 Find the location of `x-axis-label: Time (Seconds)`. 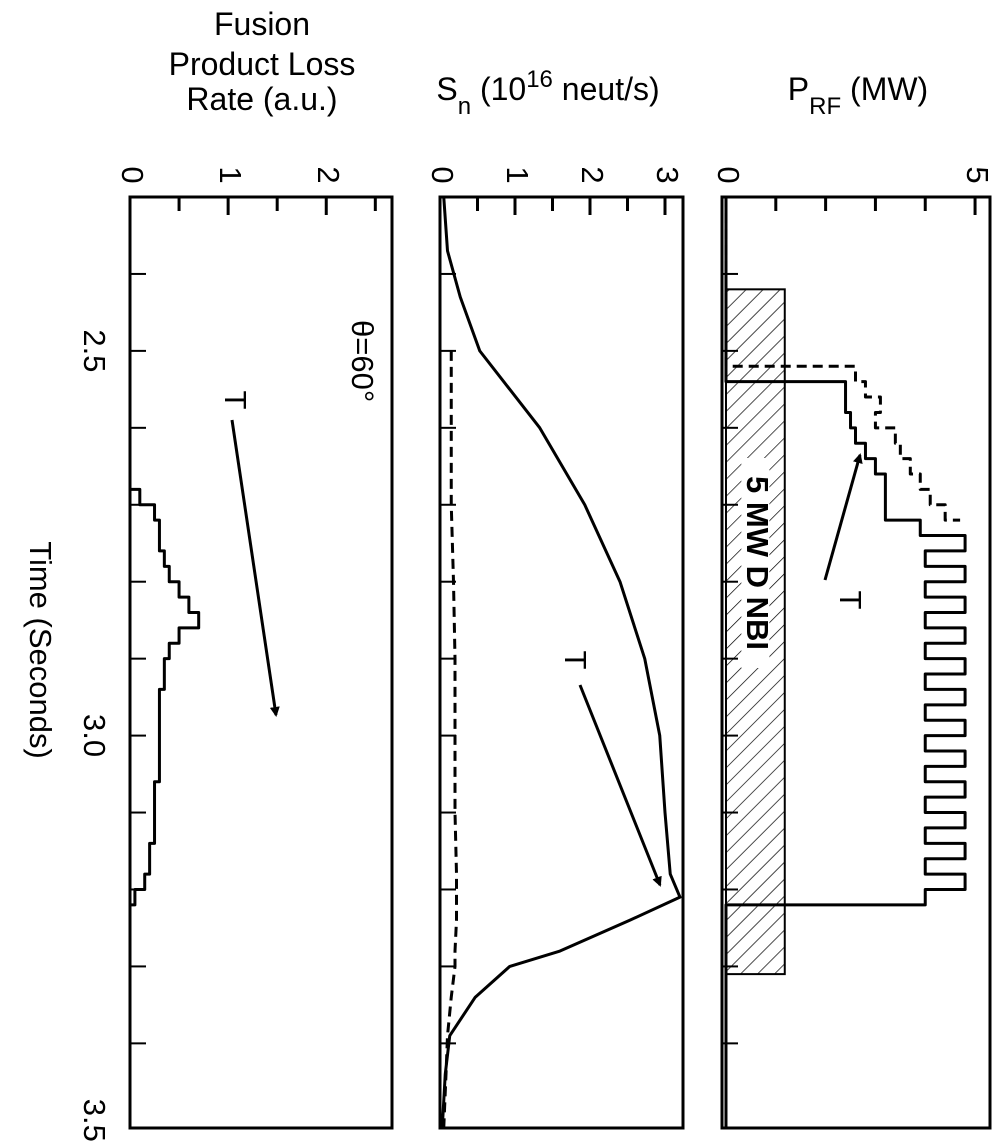

x-axis-label: Time (Seconds) is located at coordinates (40, 650).